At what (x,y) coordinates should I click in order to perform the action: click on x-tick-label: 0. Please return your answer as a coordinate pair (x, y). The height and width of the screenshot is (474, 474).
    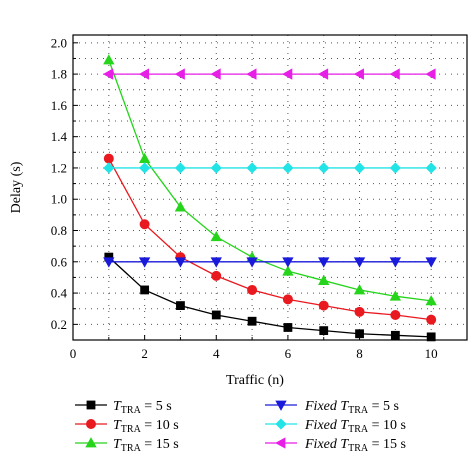
    Looking at the image, I should click on (73, 353).